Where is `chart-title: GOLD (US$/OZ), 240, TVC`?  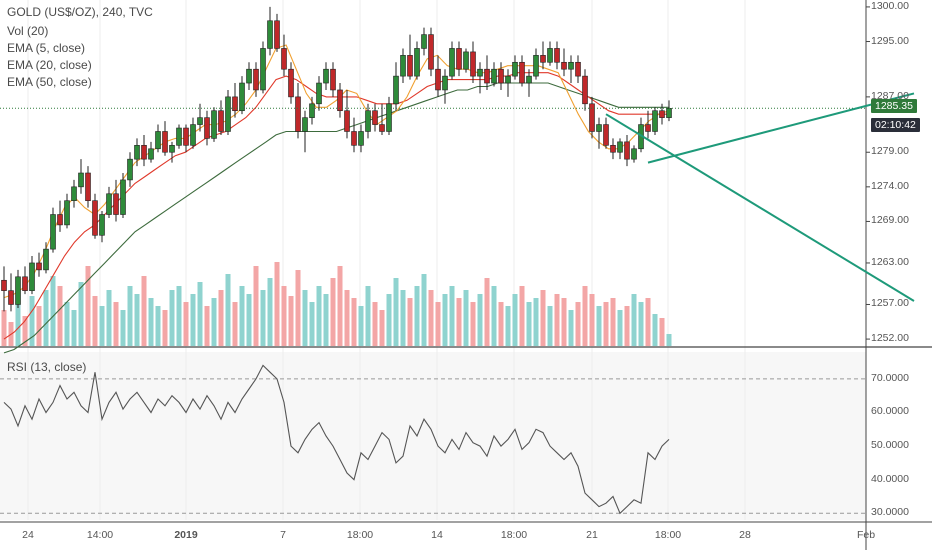
chart-title: GOLD (US$/OZ), 240, TVC is located at coordinates (80, 12).